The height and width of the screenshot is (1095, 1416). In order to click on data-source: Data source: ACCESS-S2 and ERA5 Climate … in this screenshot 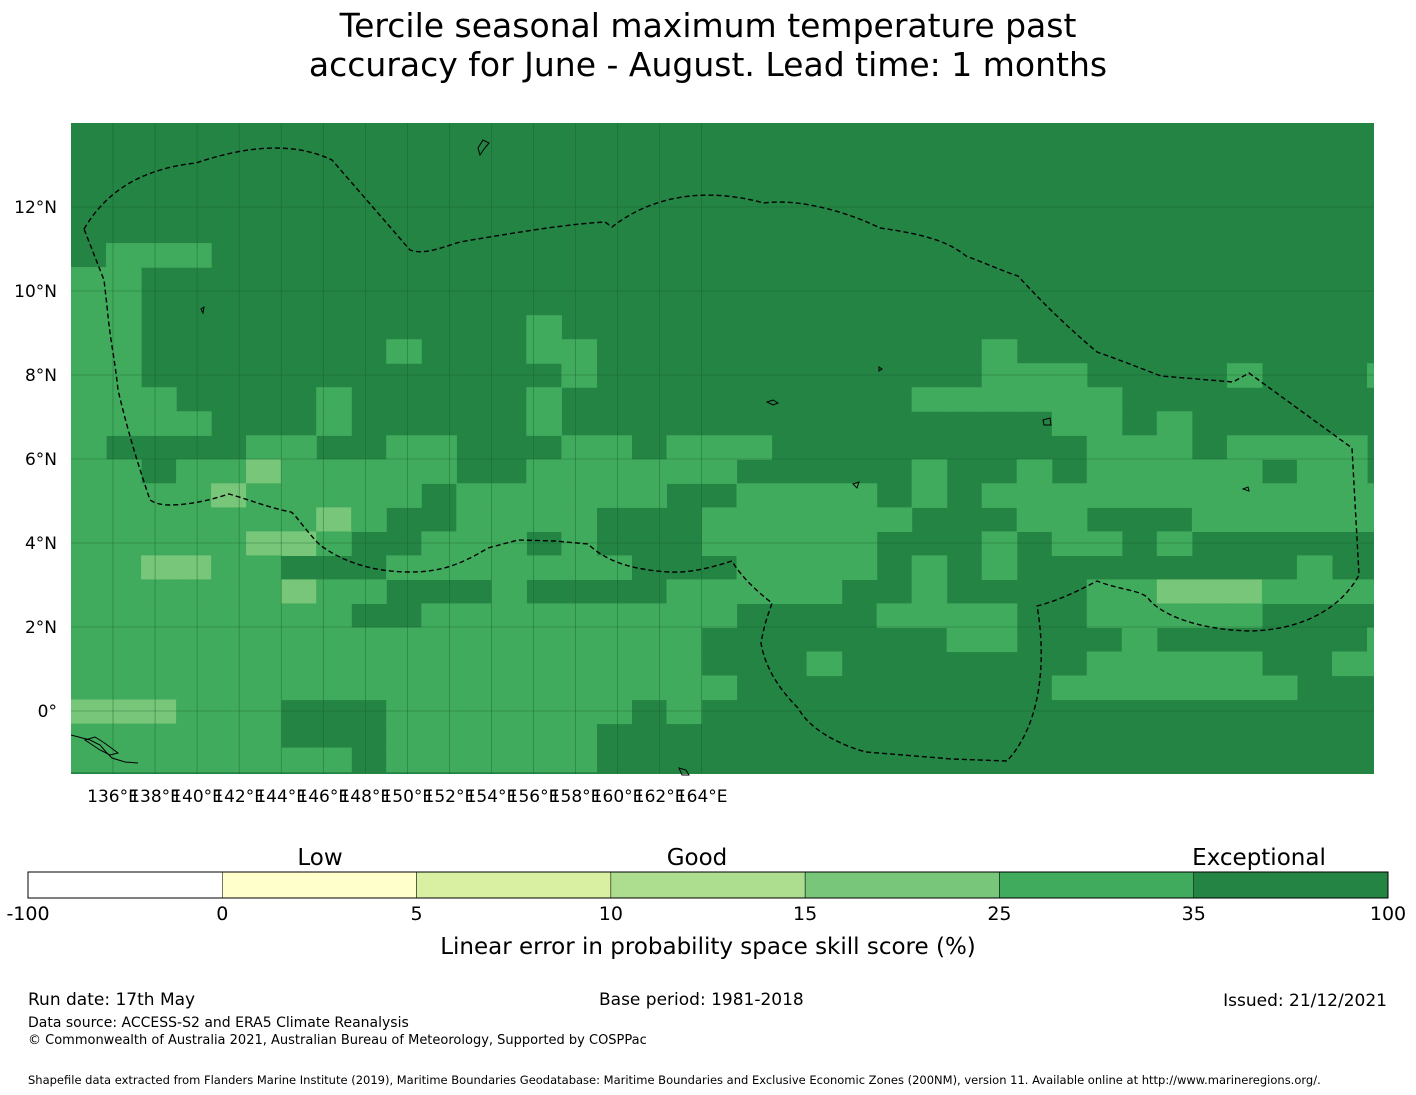, I will do `click(218, 1023)`.